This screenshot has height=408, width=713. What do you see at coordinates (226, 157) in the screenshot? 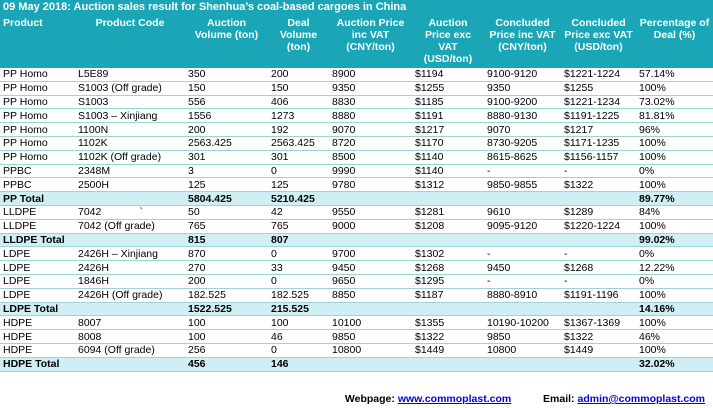
I see `cell-auction-volume: 301` at bounding box center [226, 157].